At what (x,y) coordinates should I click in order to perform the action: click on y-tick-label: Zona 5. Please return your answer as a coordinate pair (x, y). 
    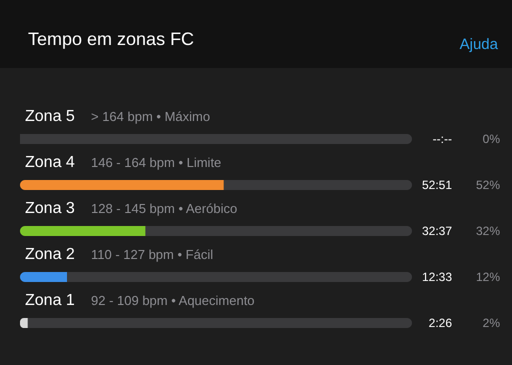
    Looking at the image, I should click on (50, 116).